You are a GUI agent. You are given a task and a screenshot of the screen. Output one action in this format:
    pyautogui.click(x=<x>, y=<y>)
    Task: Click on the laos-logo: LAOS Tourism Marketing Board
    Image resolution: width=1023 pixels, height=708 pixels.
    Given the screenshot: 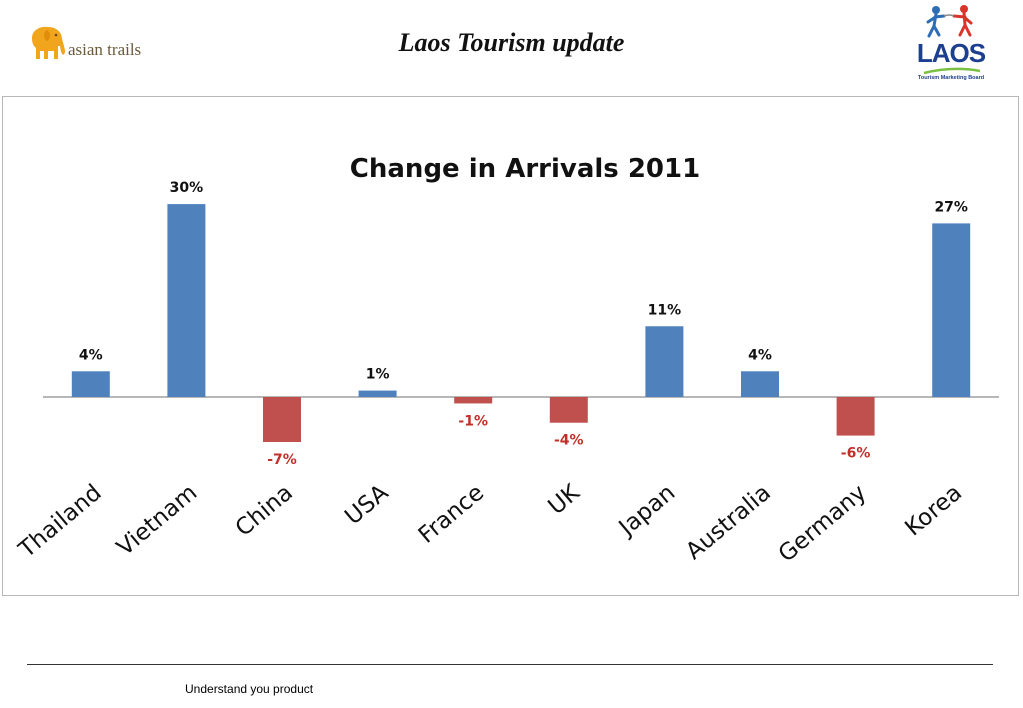 What is the action you would take?
    pyautogui.click(x=951, y=44)
    